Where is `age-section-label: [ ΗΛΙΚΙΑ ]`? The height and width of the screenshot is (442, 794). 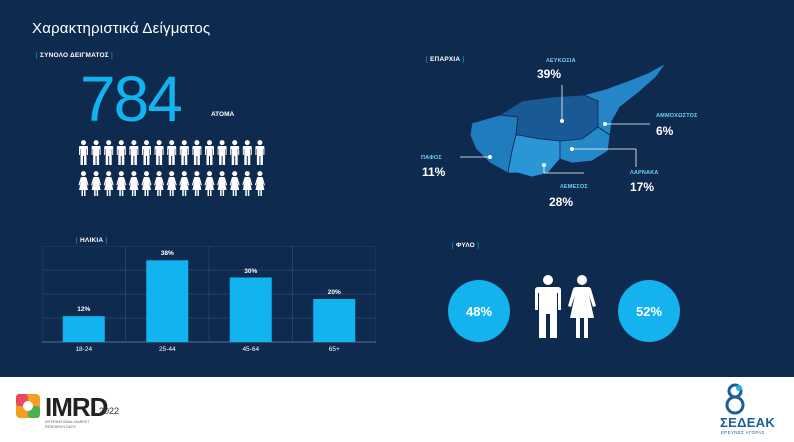
age-section-label: [ ΗΛΙΚΙΑ ] is located at coordinates (92, 240).